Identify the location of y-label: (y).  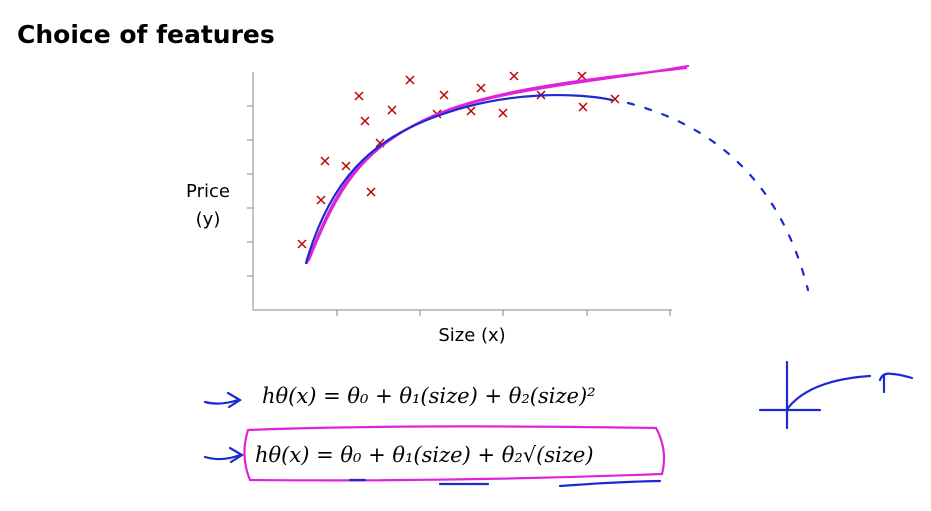
(208, 219).